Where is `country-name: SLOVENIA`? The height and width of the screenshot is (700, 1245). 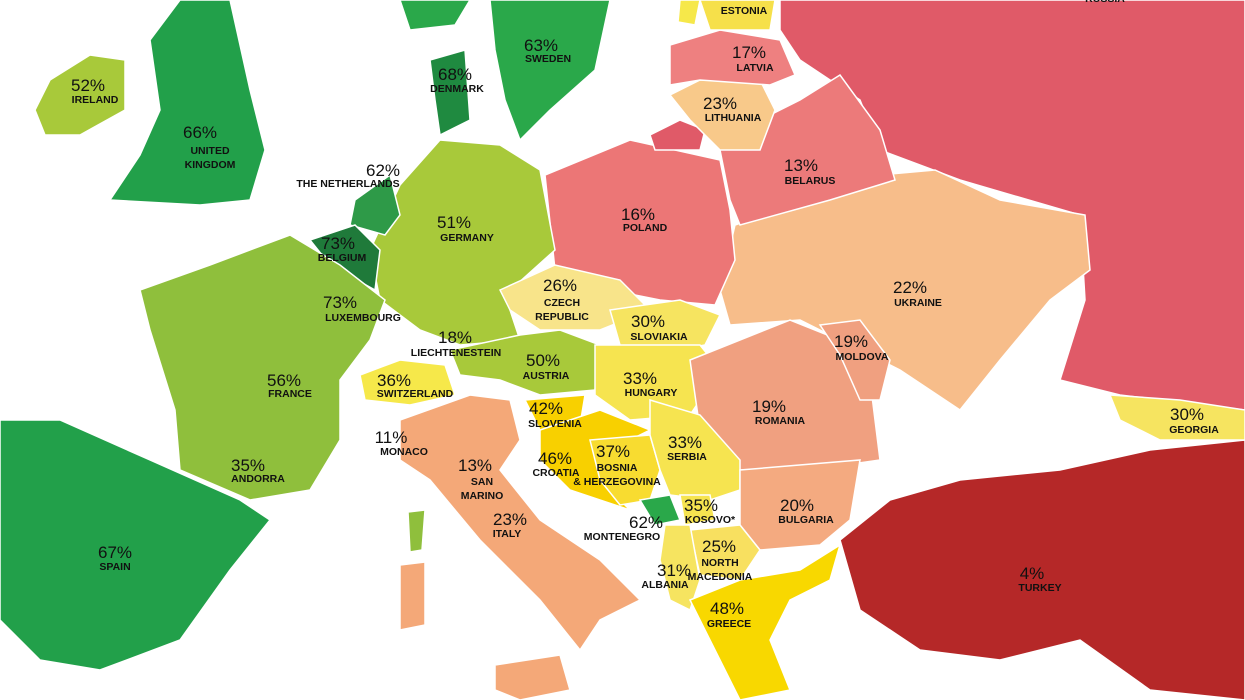
country-name: SLOVENIA is located at coordinates (555, 424).